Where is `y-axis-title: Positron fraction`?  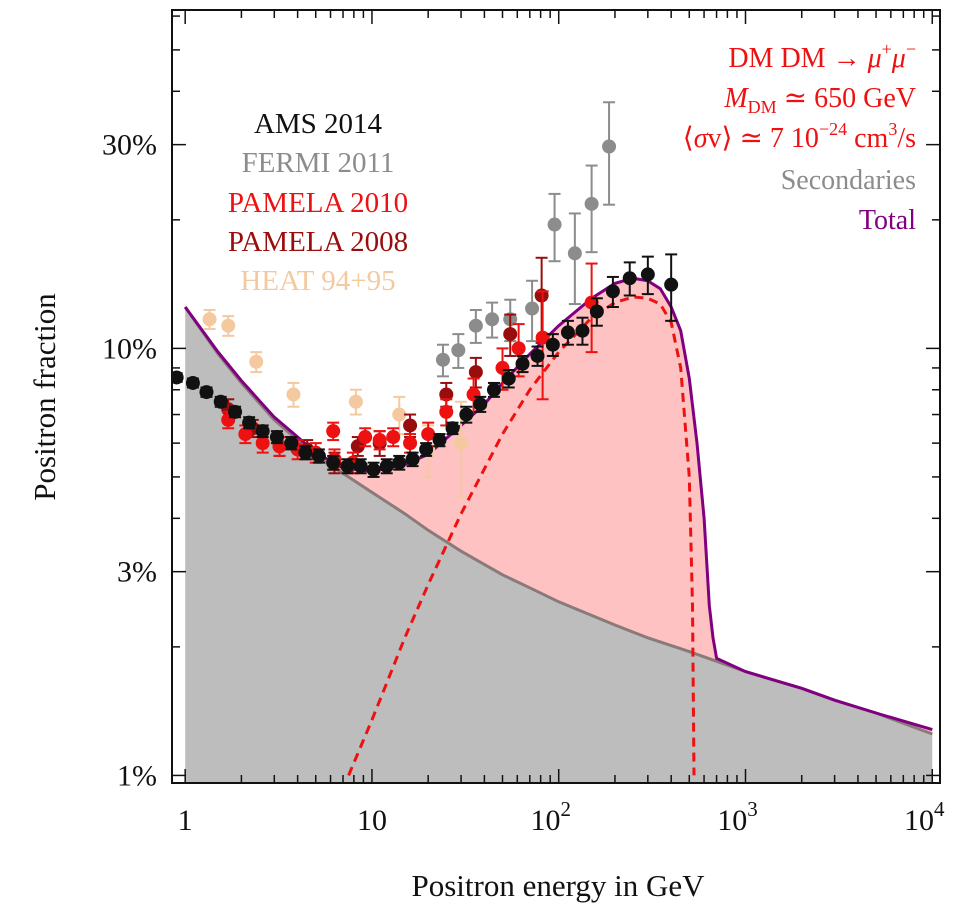 y-axis-title: Positron fraction is located at coordinates (44, 397).